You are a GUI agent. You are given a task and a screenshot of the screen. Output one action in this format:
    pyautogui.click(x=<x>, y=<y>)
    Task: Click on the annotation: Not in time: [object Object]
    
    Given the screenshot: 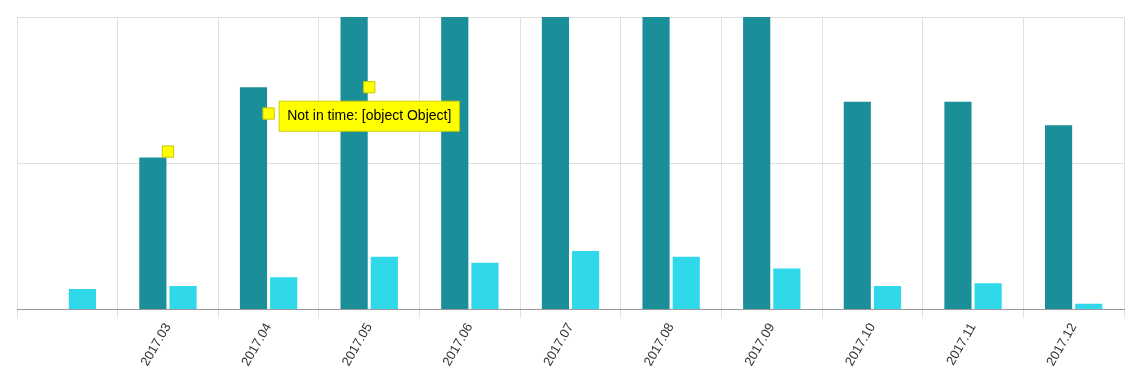 What is the action you would take?
    pyautogui.click(x=369, y=115)
    